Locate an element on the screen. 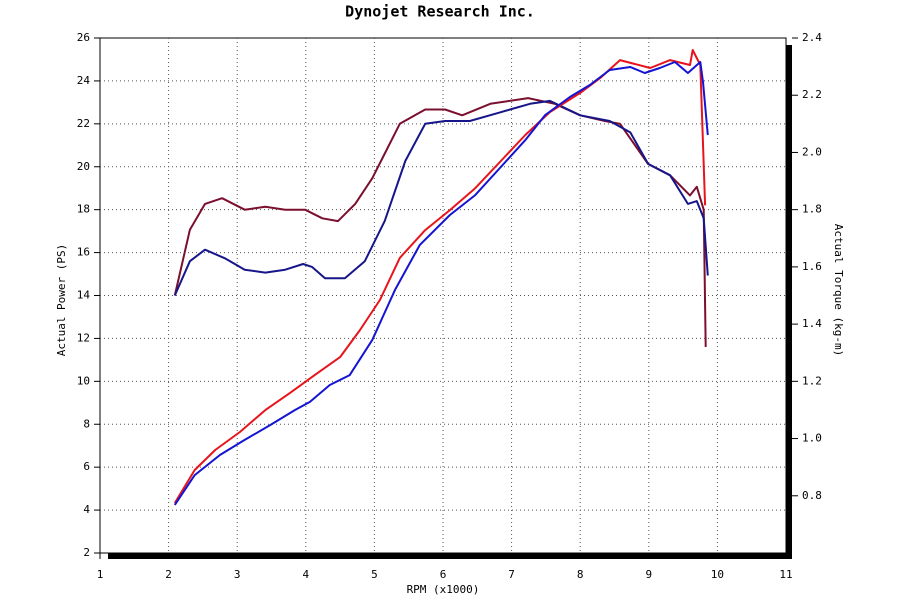  x-tick-label: 6 is located at coordinates (443, 574).